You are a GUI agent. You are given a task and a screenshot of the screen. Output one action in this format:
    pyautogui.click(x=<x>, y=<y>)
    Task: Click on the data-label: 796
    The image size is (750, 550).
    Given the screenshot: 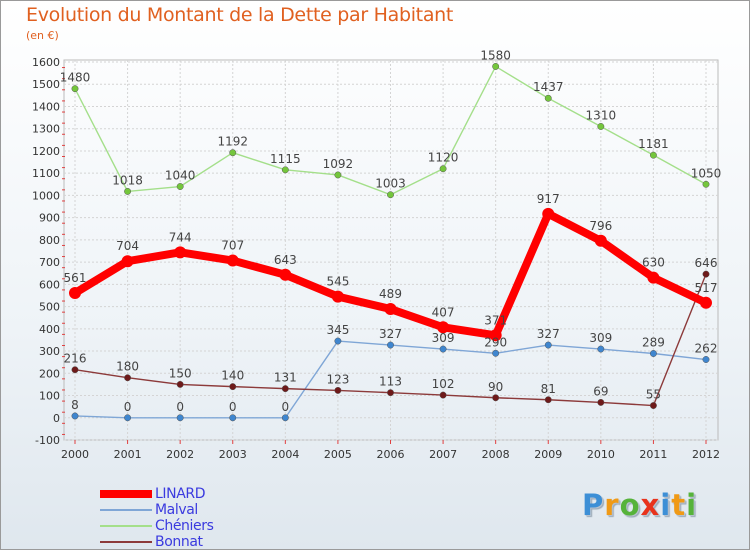 What is the action you would take?
    pyautogui.click(x=600, y=226)
    